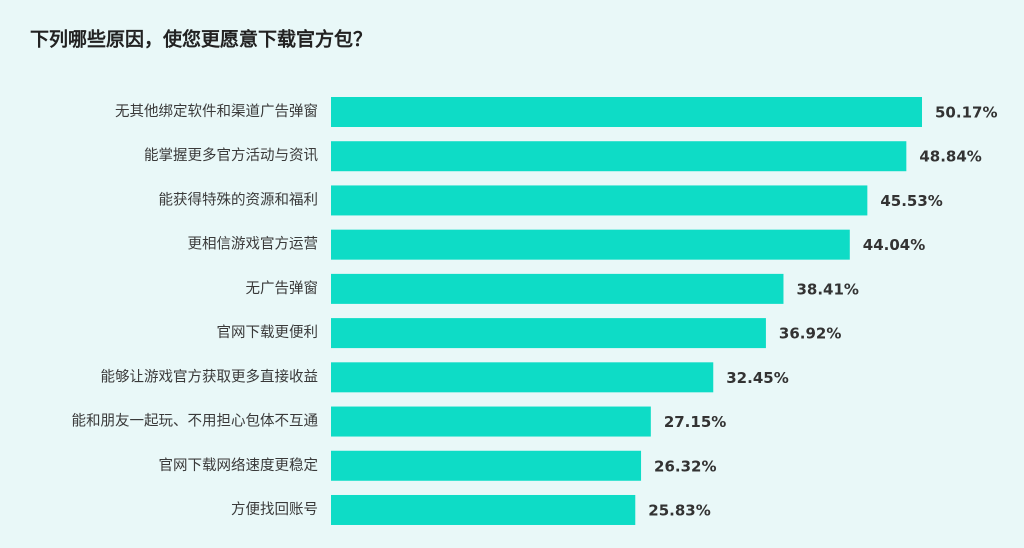  I want to click on category-label: 能够让游戏官方获取更多直接收益, so click(210, 376).